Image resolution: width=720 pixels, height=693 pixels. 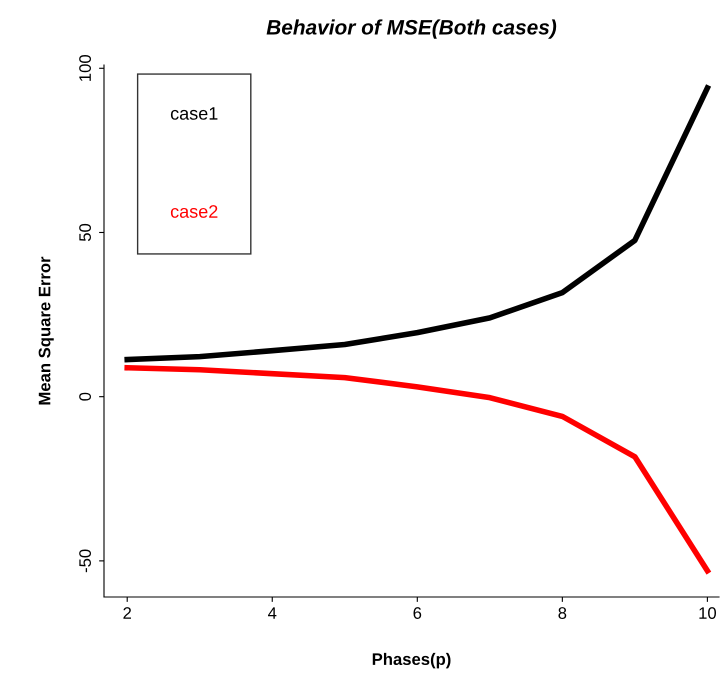 What do you see at coordinates (46, 330) in the screenshot?
I see `y-axis-title: Mean Square Error` at bounding box center [46, 330].